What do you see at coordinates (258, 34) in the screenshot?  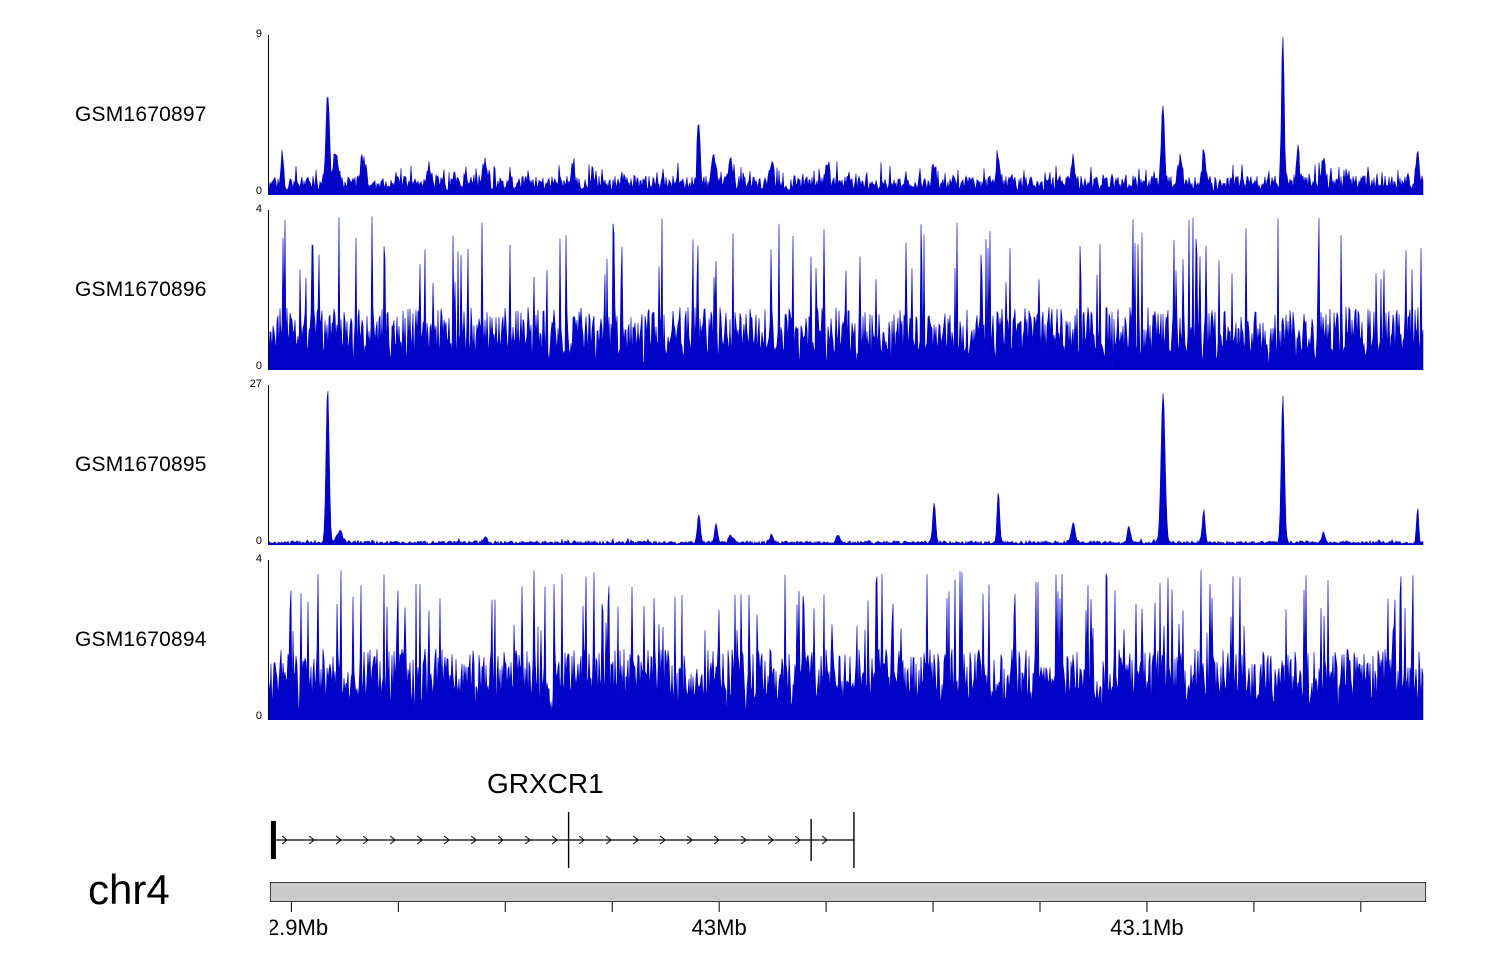 I see `y-axis-max-label: 9` at bounding box center [258, 34].